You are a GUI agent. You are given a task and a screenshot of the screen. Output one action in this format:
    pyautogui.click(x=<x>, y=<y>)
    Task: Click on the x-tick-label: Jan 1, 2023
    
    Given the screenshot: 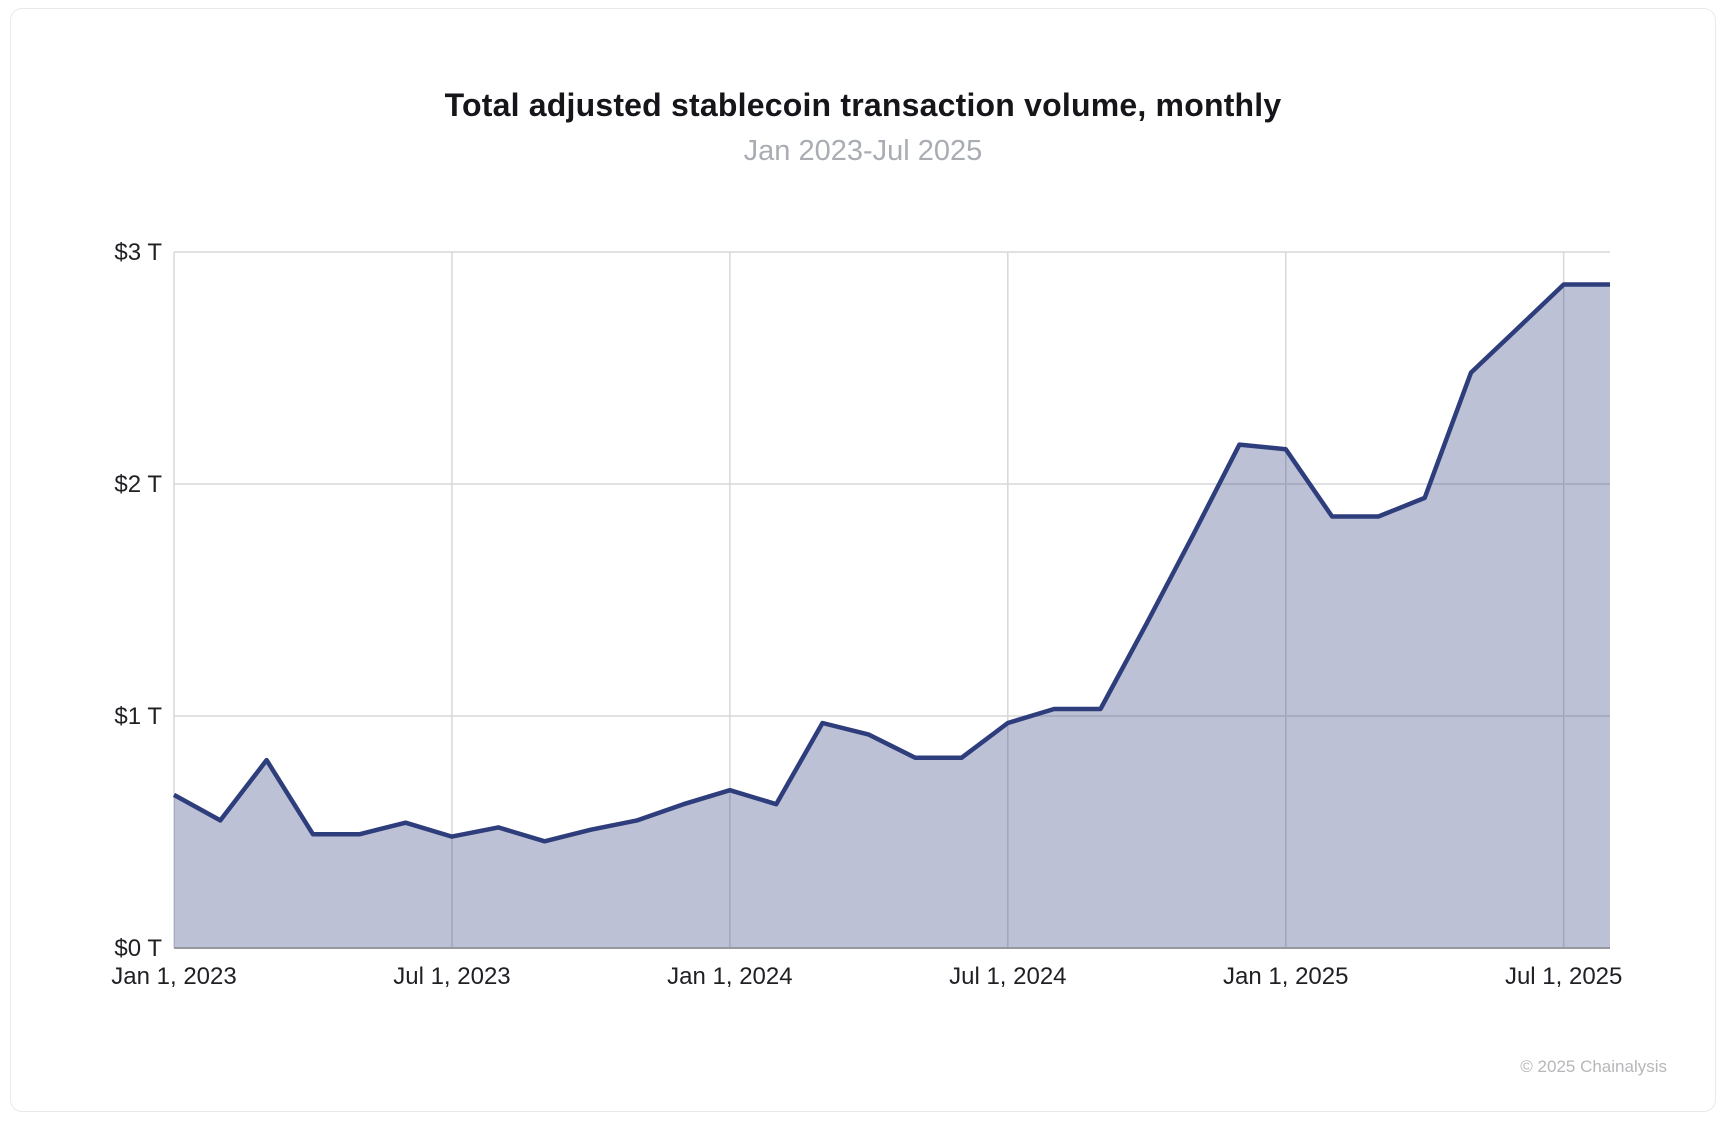 What is the action you would take?
    pyautogui.click(x=173, y=976)
    